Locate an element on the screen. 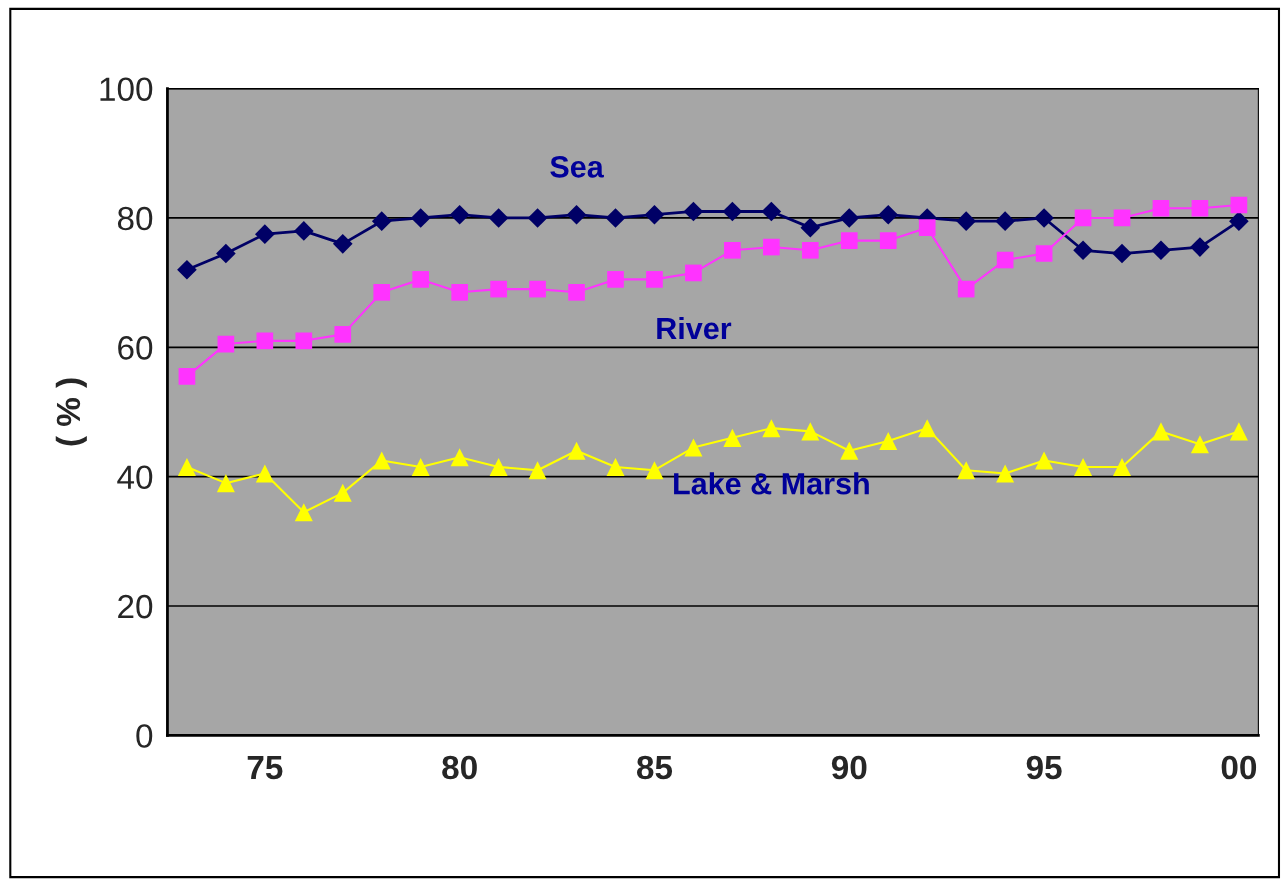 Image resolution: width=1288 pixels, height=886 pixels. series-label: Lake & Marsh is located at coordinates (771, 483).